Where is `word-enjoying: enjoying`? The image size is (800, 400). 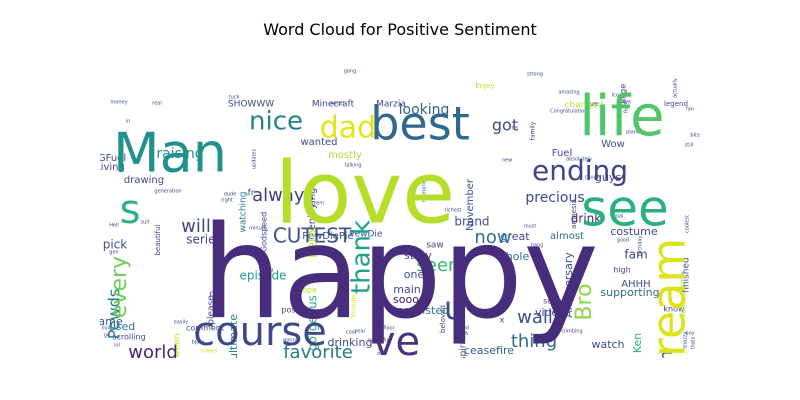 word-enjoying: enjoying is located at coordinates (312, 209).